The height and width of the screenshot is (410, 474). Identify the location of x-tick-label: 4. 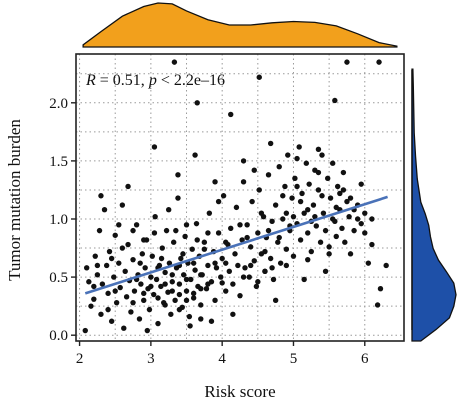
(222, 359).